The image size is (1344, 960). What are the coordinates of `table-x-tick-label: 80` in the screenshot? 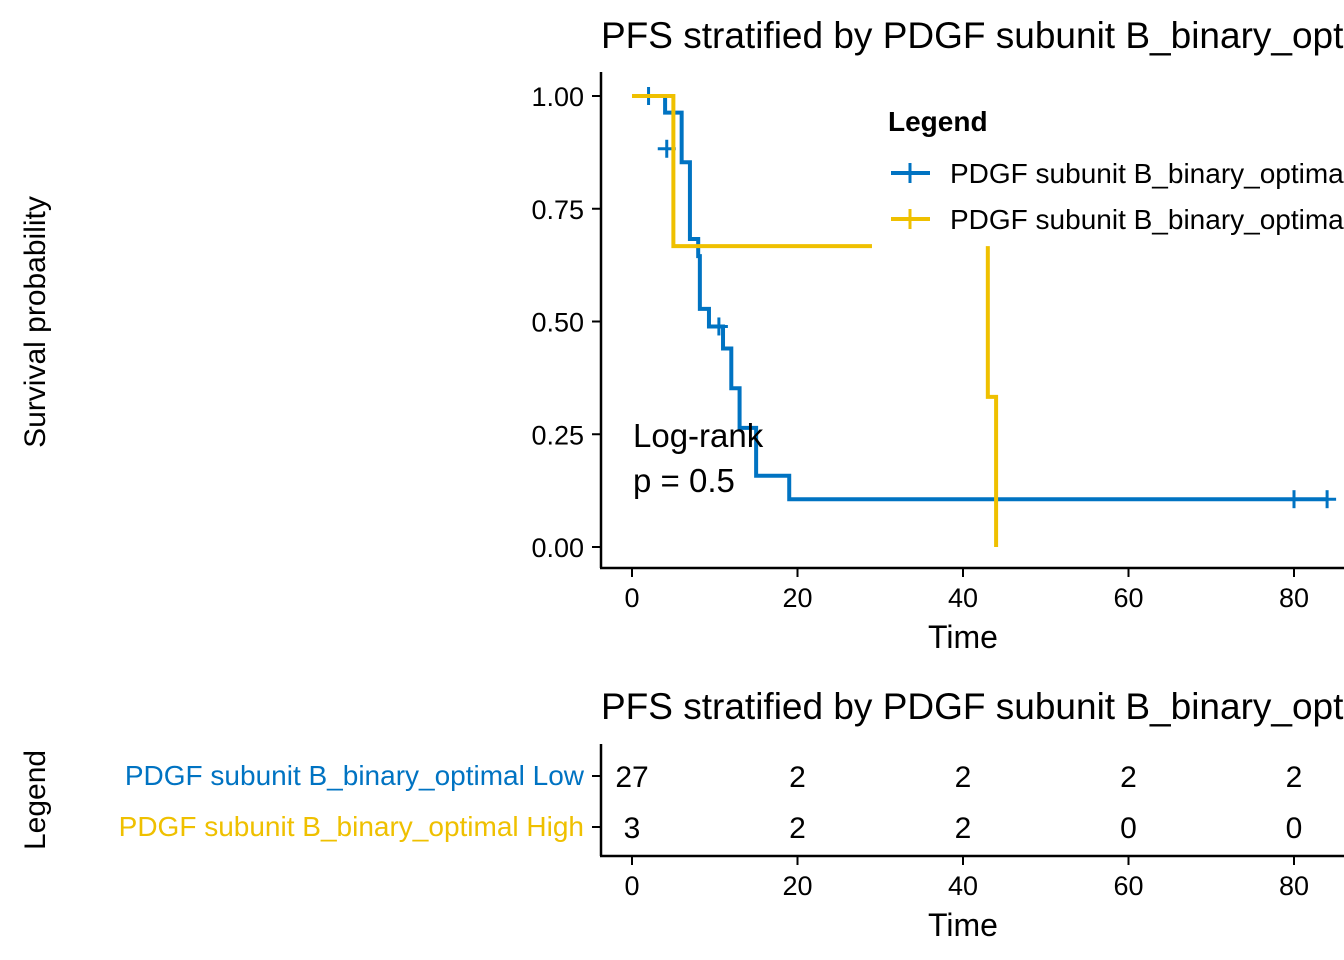 It's located at (1294, 886).